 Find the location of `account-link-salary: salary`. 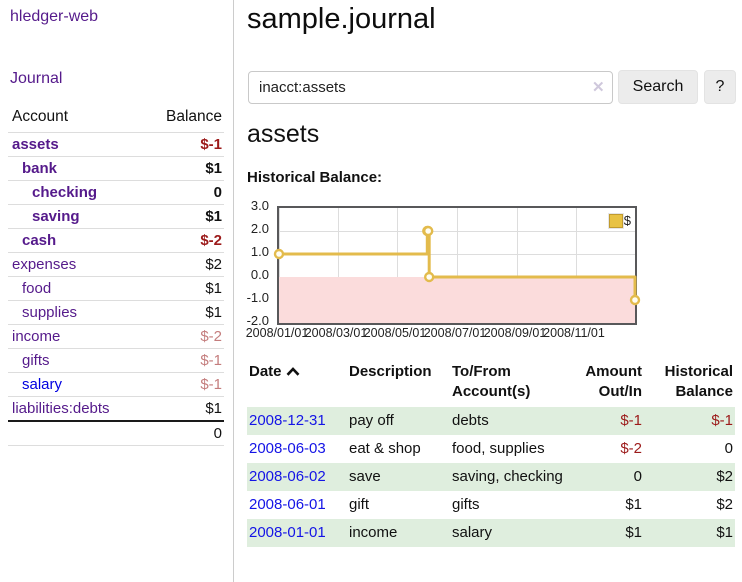

account-link-salary: salary is located at coordinates (42, 384).